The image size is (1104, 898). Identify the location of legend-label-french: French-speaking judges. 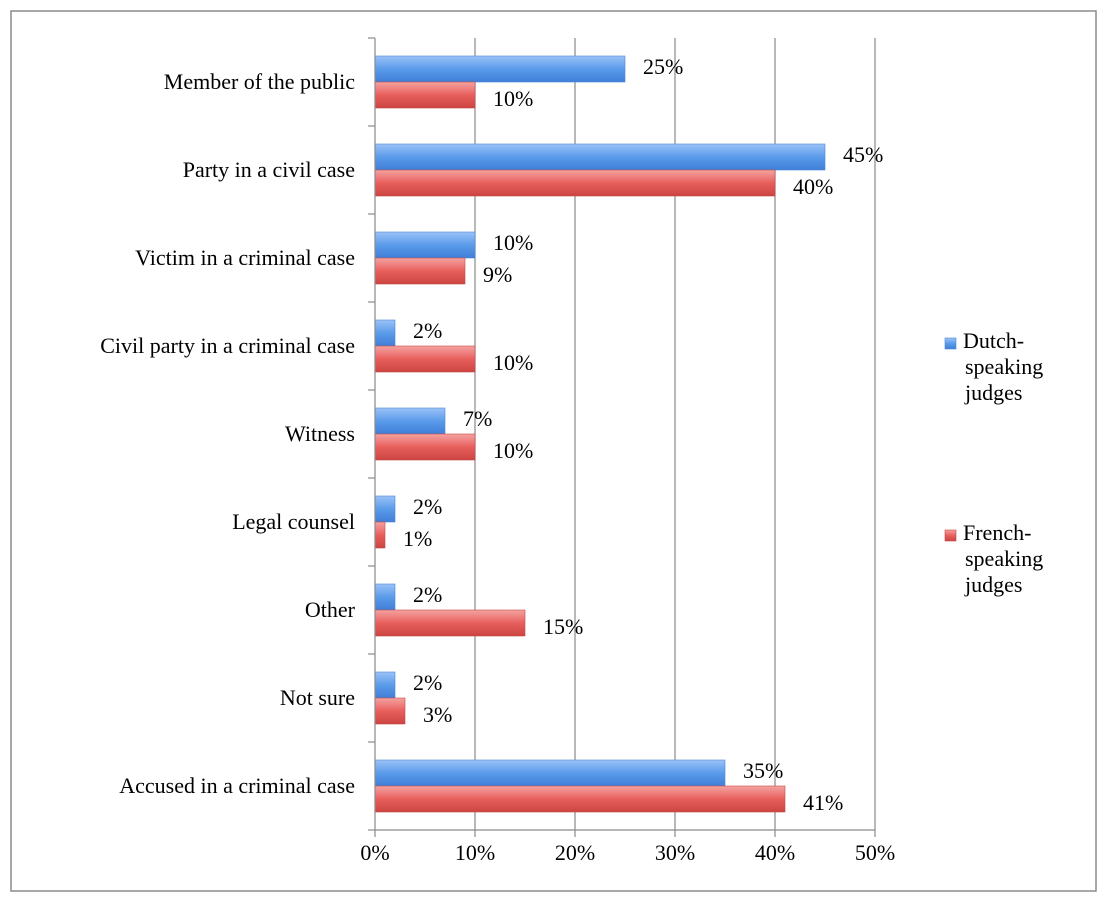
(1003, 558).